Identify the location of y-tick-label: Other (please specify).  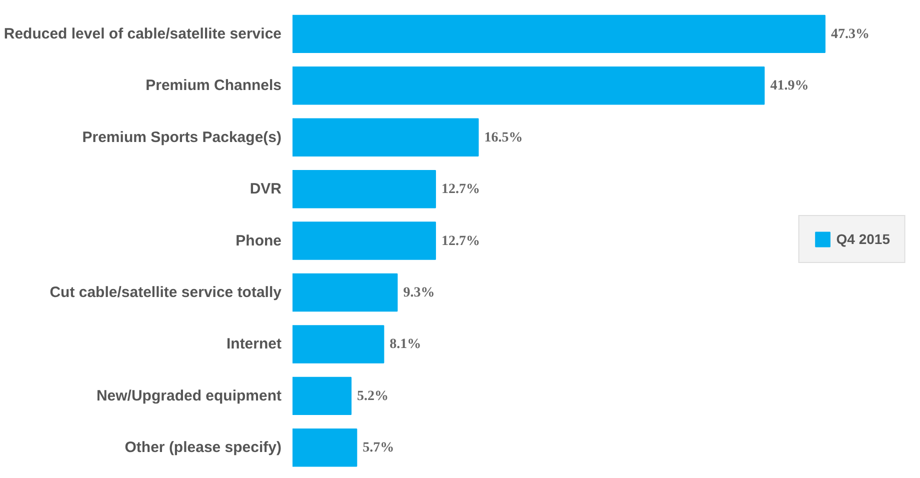
(203, 447).